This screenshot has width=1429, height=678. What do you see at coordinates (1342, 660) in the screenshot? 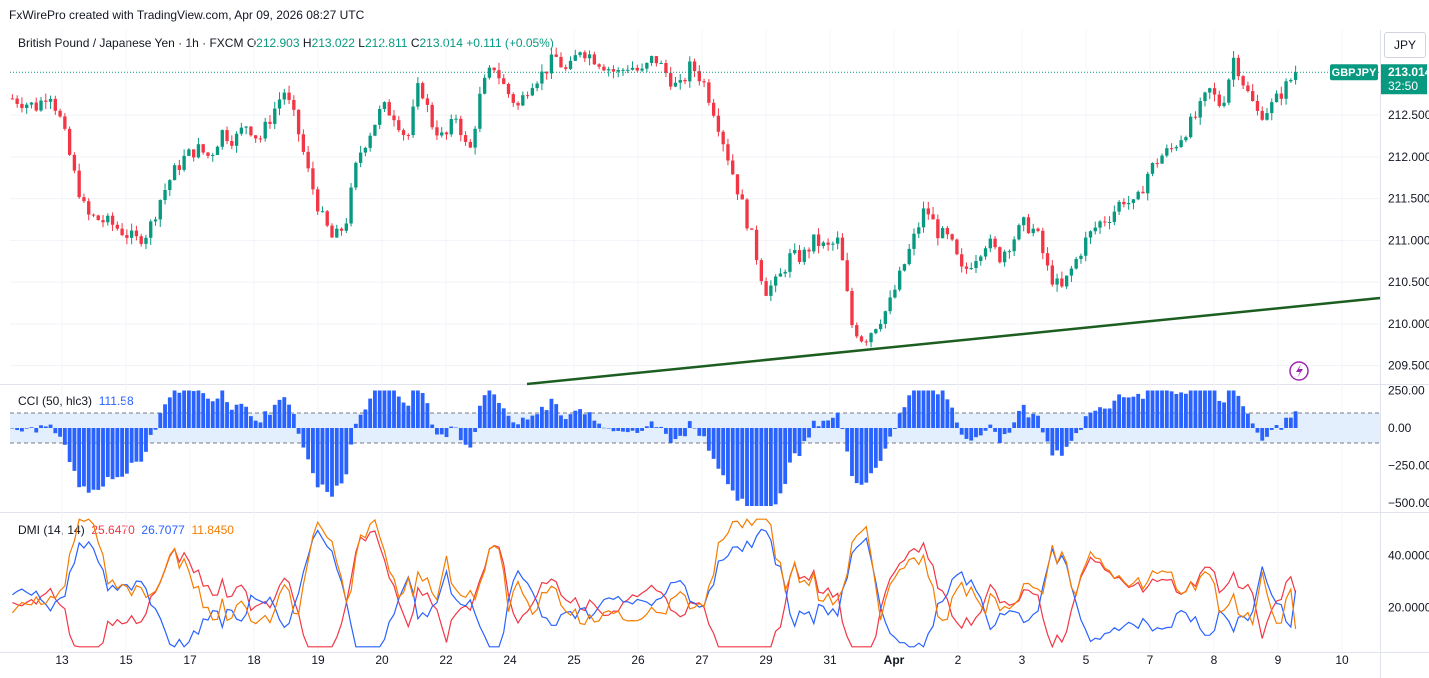
I see `time-tick-label: 10` at bounding box center [1342, 660].